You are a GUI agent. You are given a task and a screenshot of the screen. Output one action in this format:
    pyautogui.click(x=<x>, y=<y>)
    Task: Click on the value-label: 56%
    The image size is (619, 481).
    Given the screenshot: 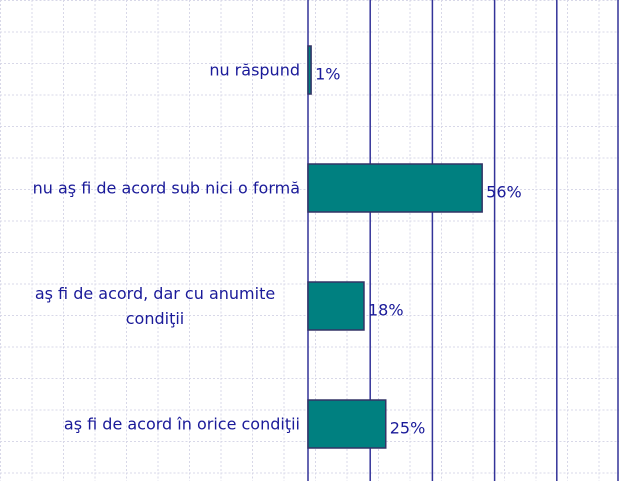 What is the action you would take?
    pyautogui.click(x=504, y=192)
    